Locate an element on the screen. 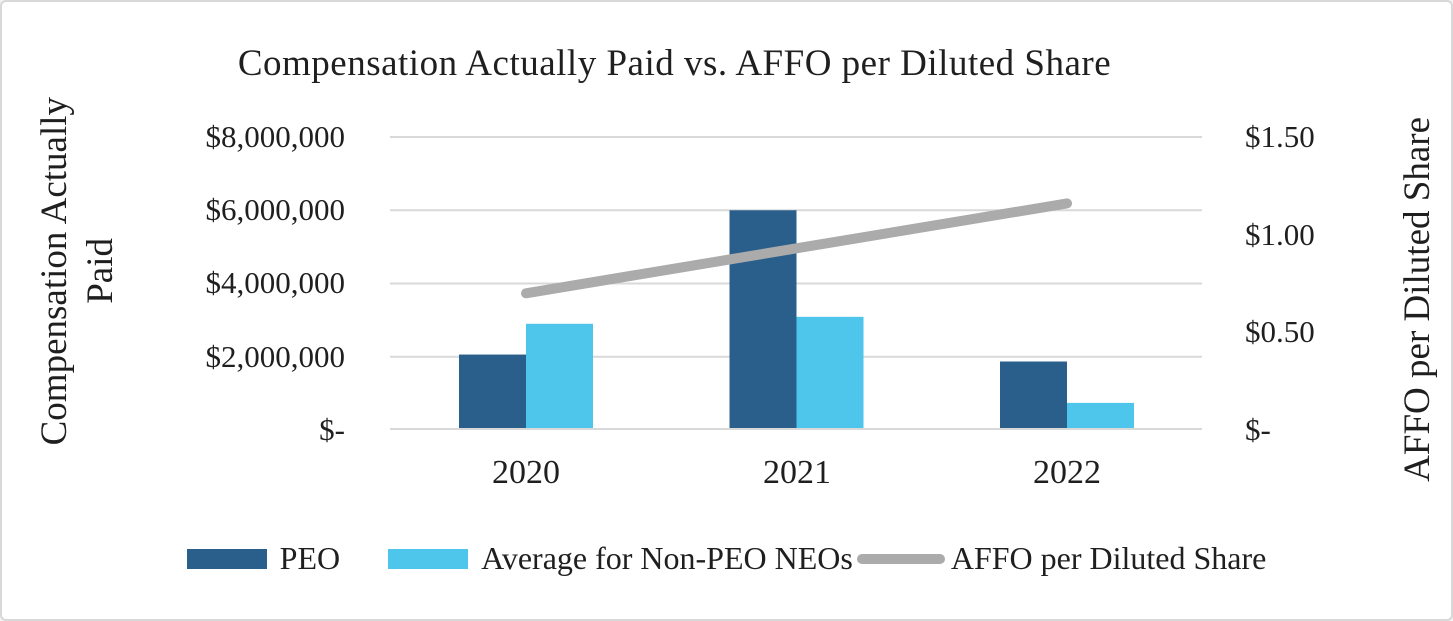 The height and width of the screenshot is (621, 1453). right-axis-tick-150: $1.50 is located at coordinates (1280, 136).